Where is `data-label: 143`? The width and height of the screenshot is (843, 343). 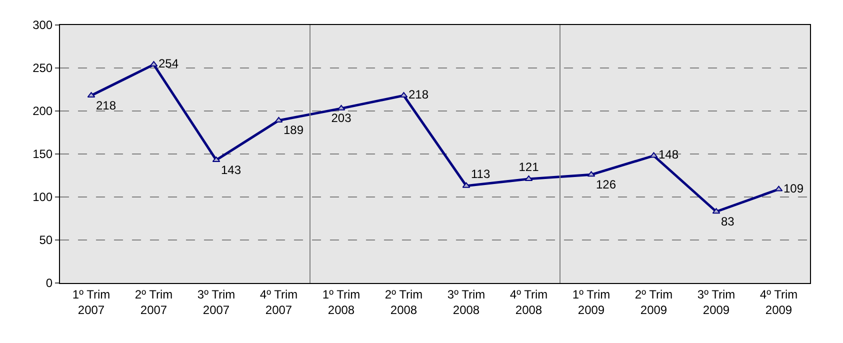
data-label: 143 is located at coordinates (231, 169).